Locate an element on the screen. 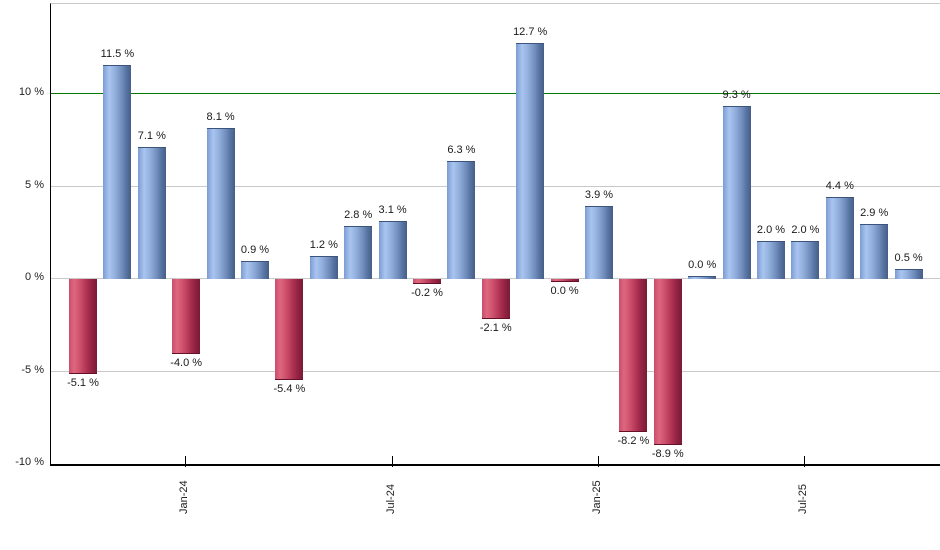 This screenshot has height=550, width=940. bar-value-label-Aug-25: 4.4 % is located at coordinates (839, 185).